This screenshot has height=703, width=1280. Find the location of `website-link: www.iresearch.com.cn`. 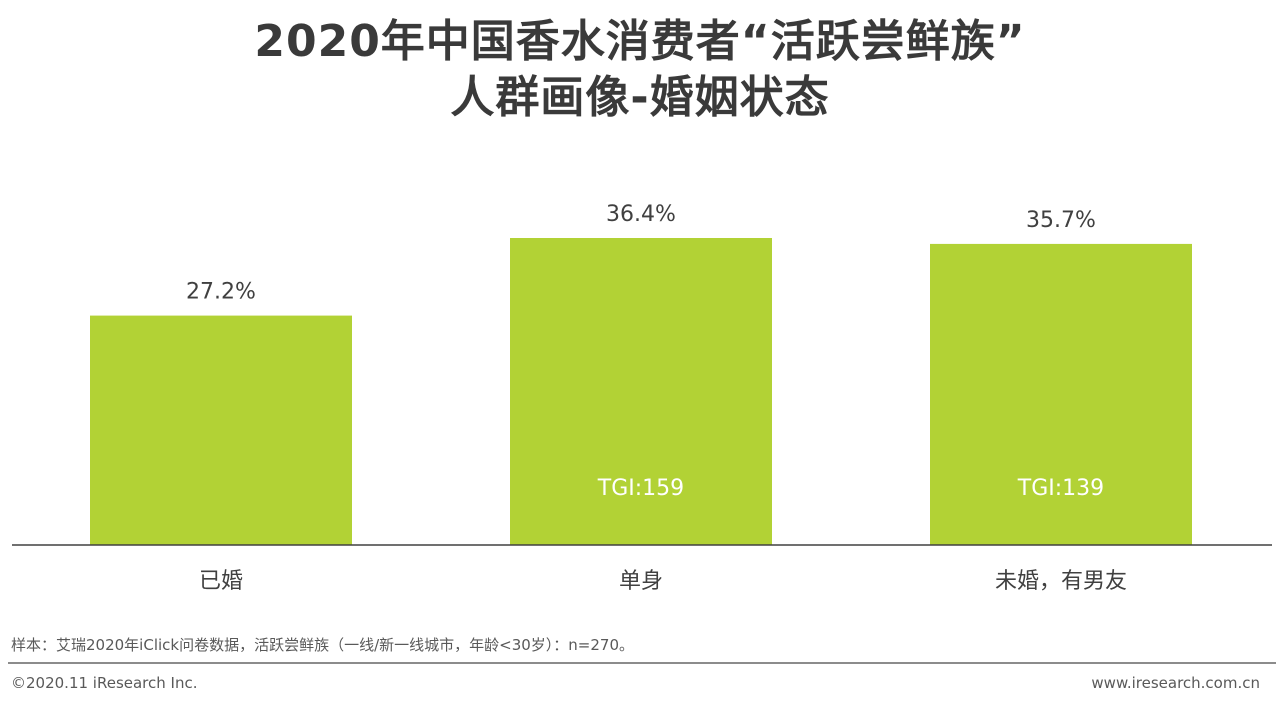

website-link: www.iresearch.com.cn is located at coordinates (1175, 683).